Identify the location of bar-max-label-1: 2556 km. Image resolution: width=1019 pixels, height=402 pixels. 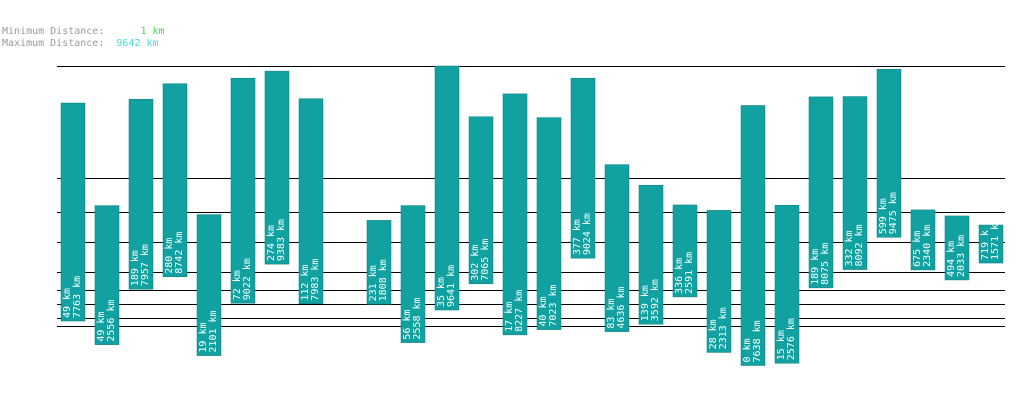
(111, 320).